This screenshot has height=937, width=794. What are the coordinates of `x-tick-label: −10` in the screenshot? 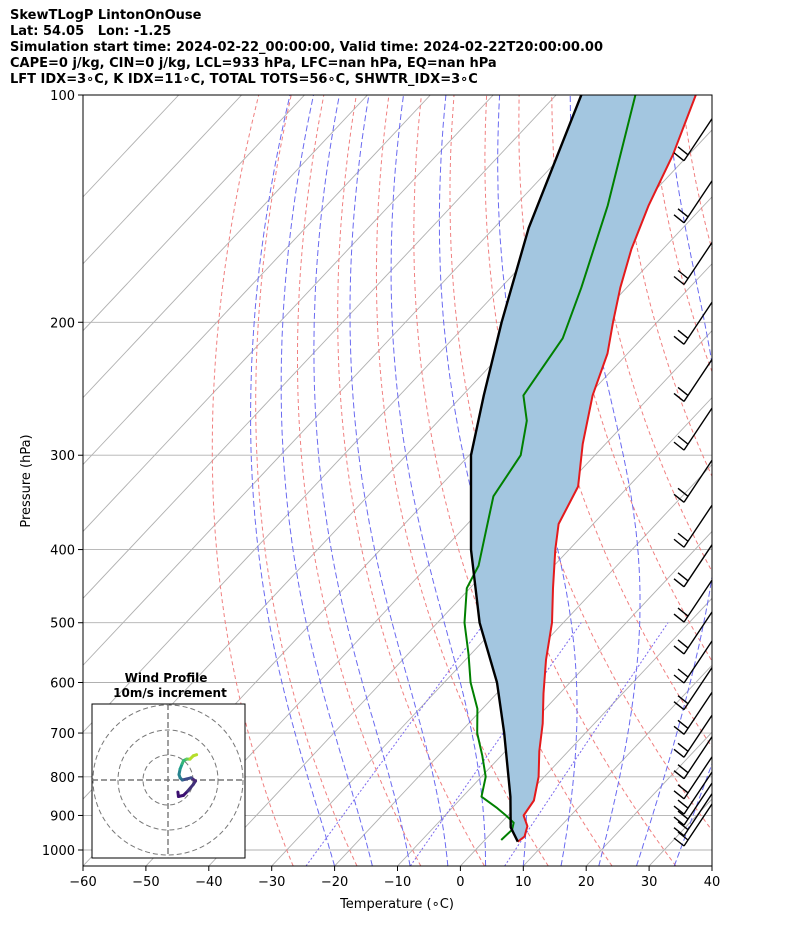 It's located at (397, 882).